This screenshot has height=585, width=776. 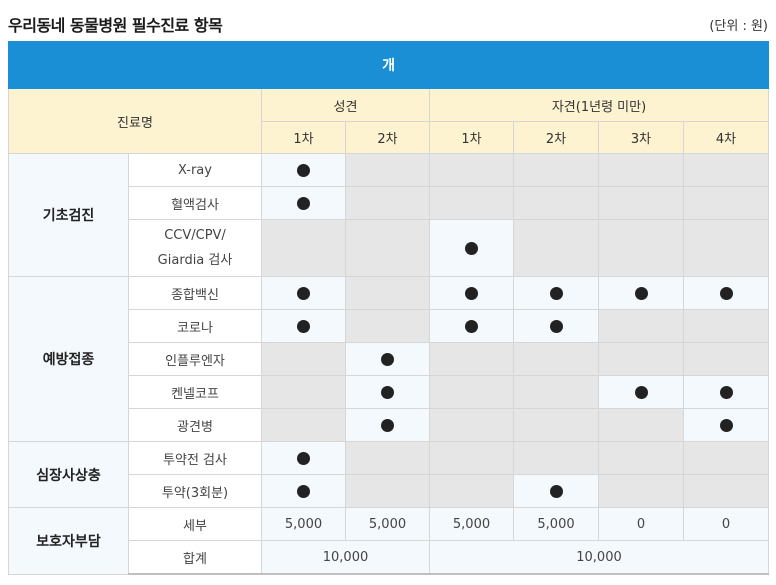 What do you see at coordinates (68, 474) in the screenshot?
I see `category-heartworm: 심장사상충` at bounding box center [68, 474].